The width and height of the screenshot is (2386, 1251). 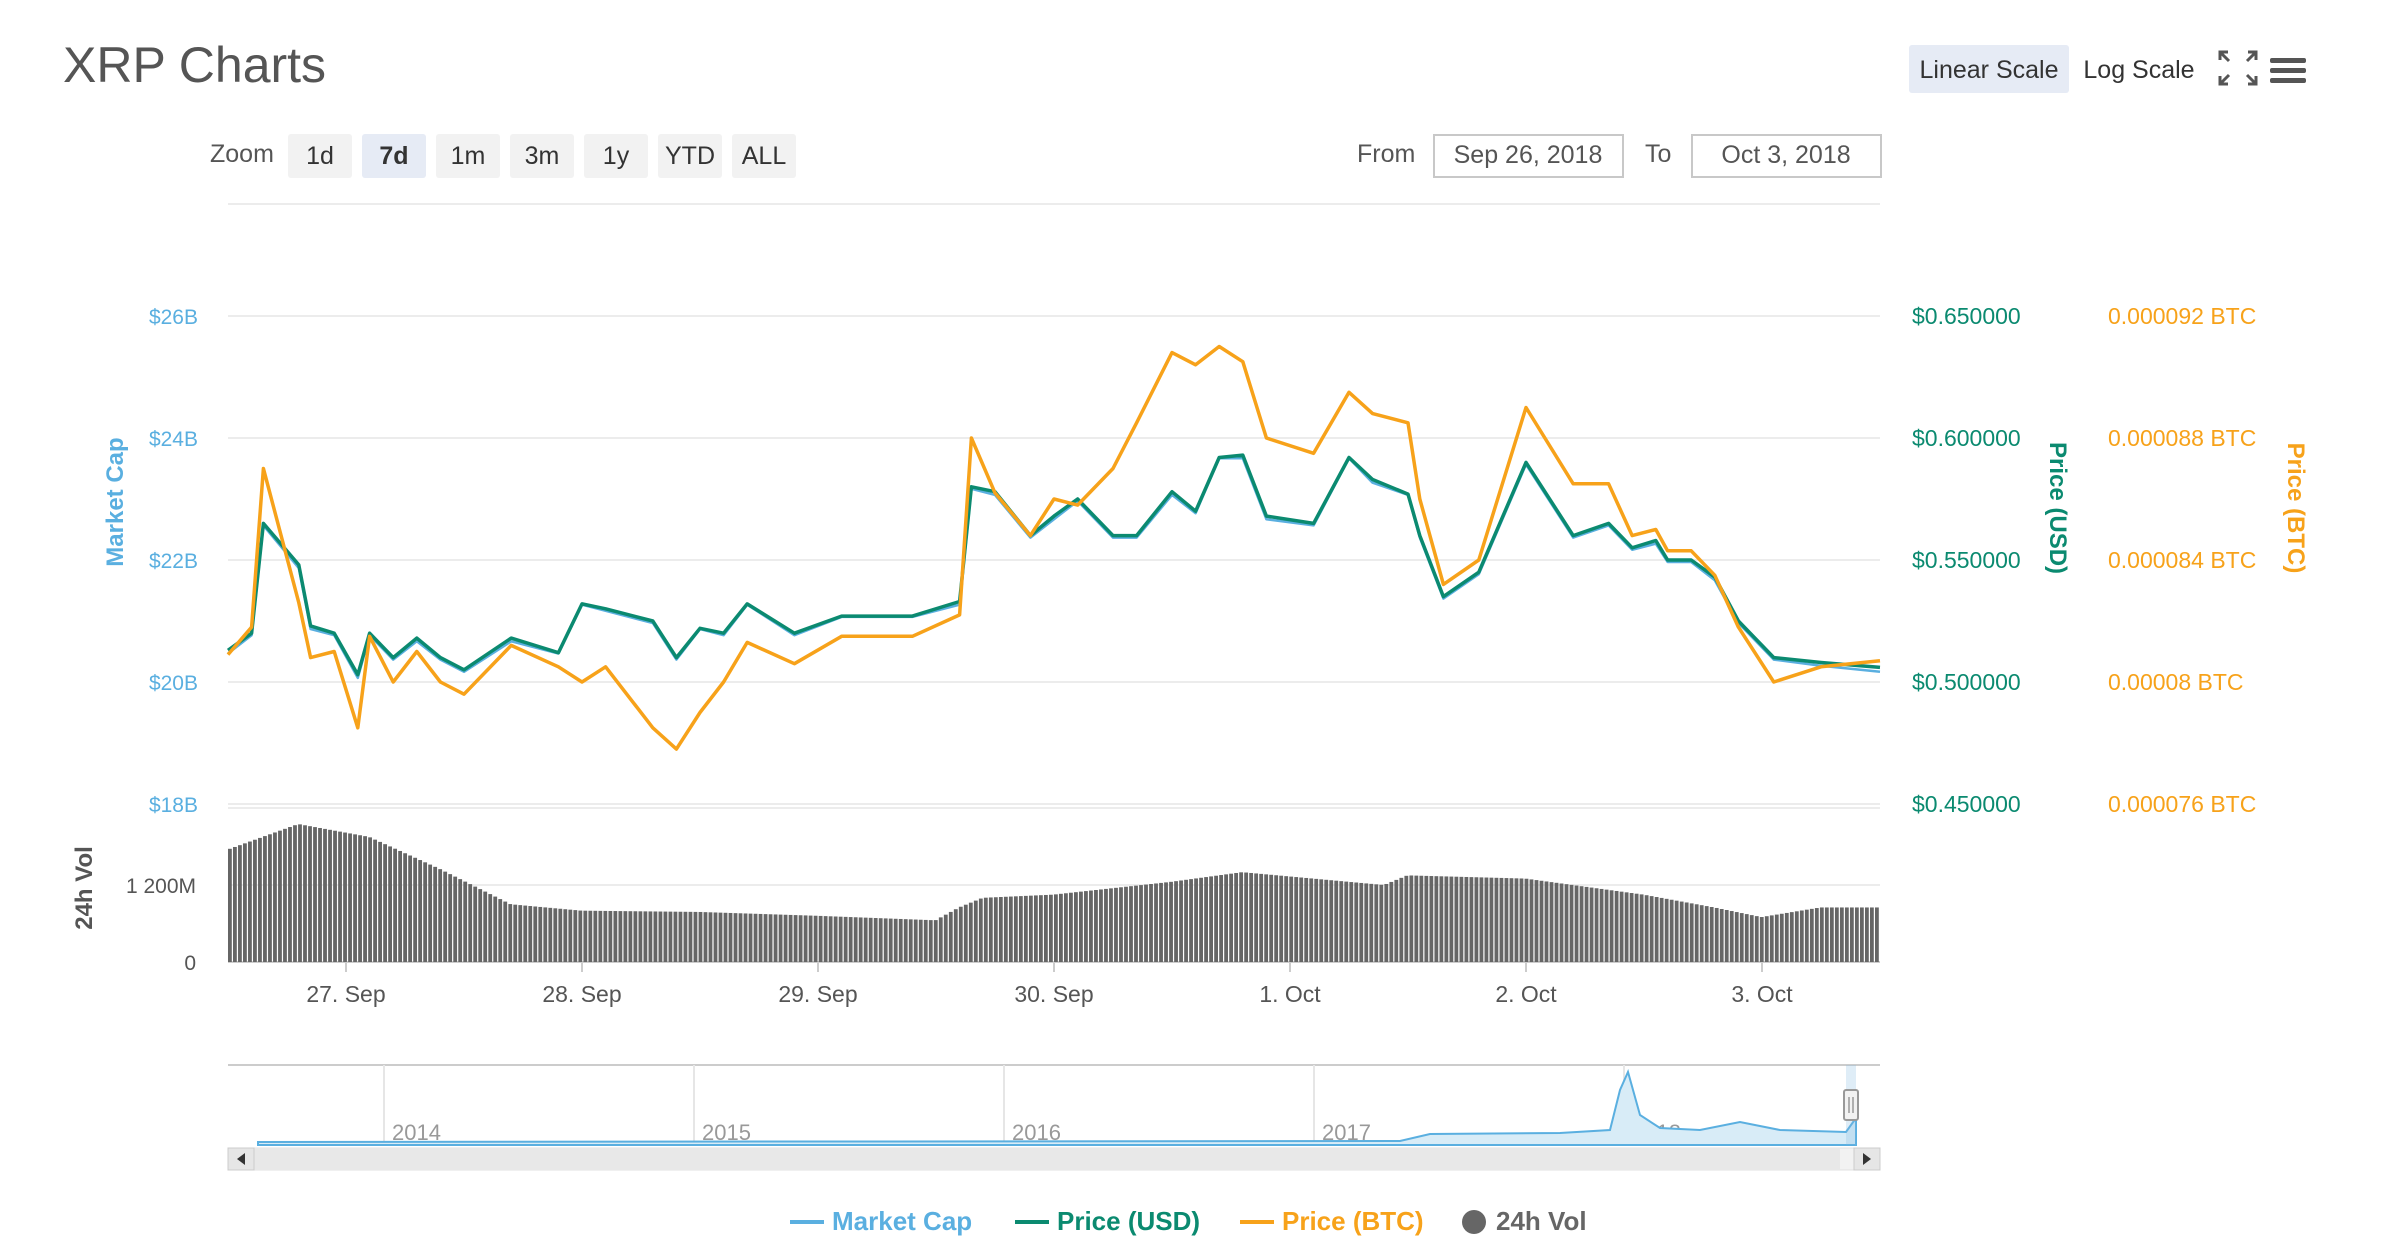 I want to click on arrow-right-icon, so click(x=1867, y=1159).